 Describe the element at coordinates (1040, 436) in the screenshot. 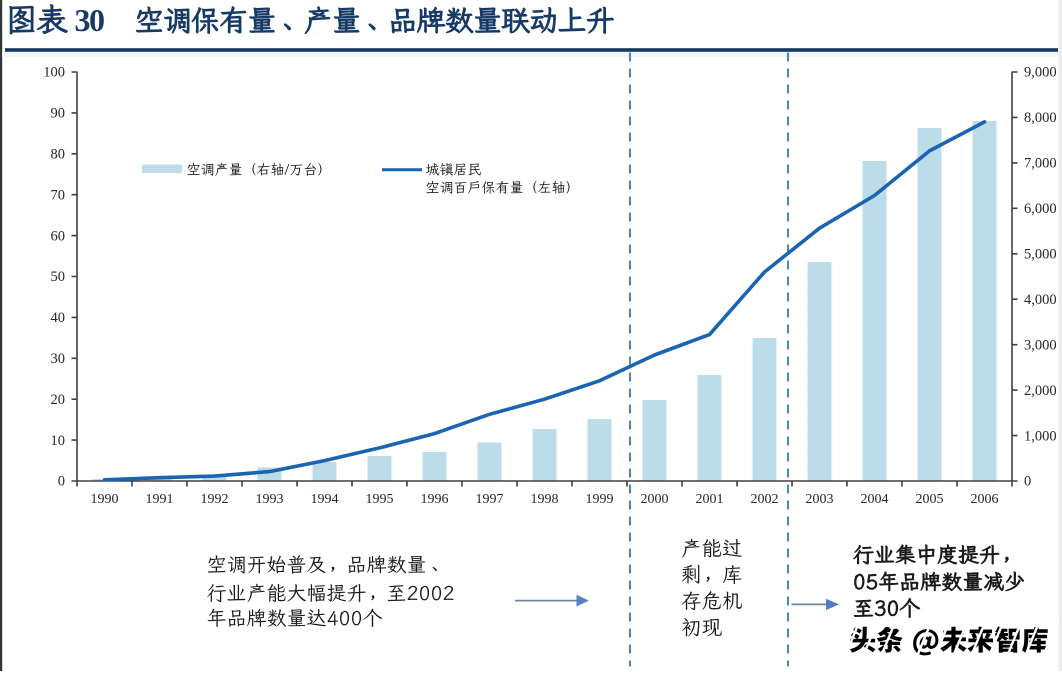

I see `svg-text: 1,000` at that location.